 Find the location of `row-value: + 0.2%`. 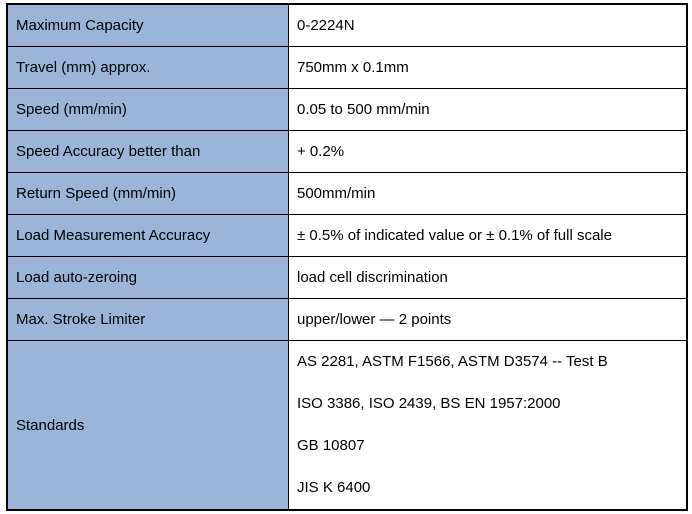

row-value: + 0.2% is located at coordinates (488, 151).